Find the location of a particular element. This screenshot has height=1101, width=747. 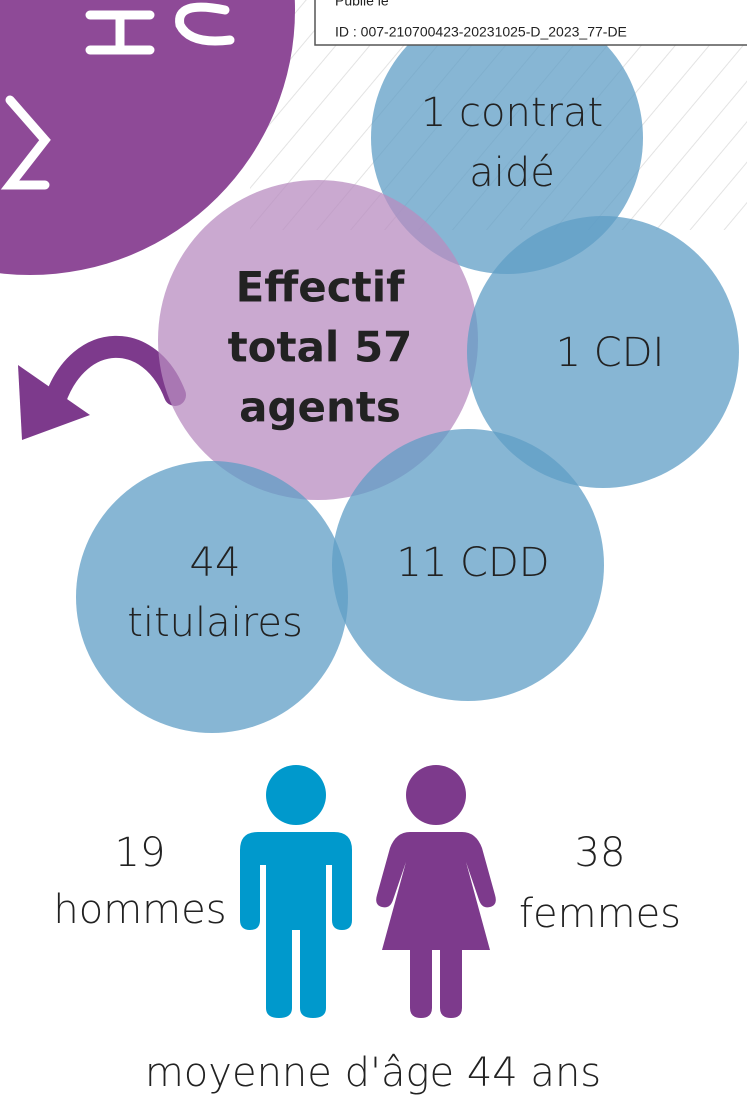

corner-disc is located at coordinates (147, 137).